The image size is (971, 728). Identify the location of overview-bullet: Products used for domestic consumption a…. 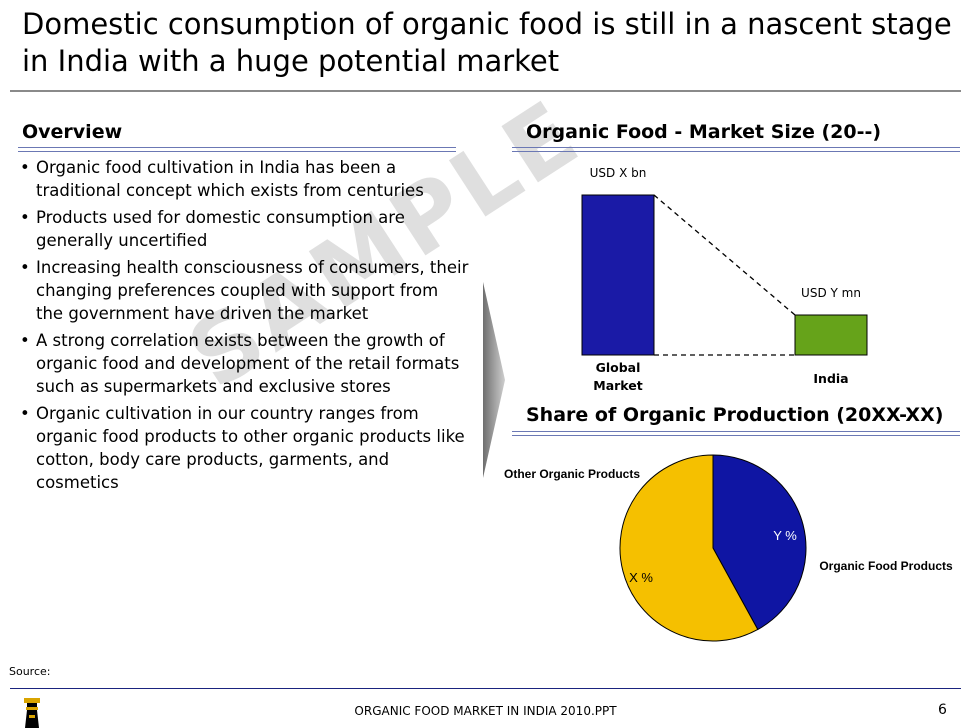
(245, 229).